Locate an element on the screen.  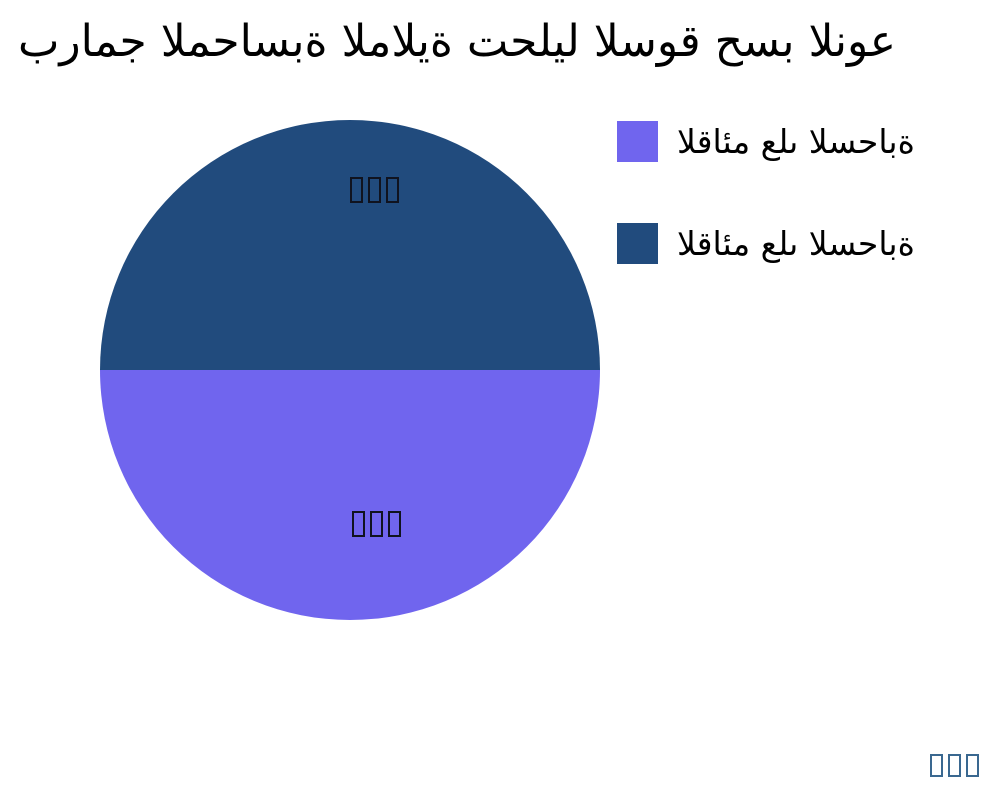
legend-swatch-purple is located at coordinates (637, 141).